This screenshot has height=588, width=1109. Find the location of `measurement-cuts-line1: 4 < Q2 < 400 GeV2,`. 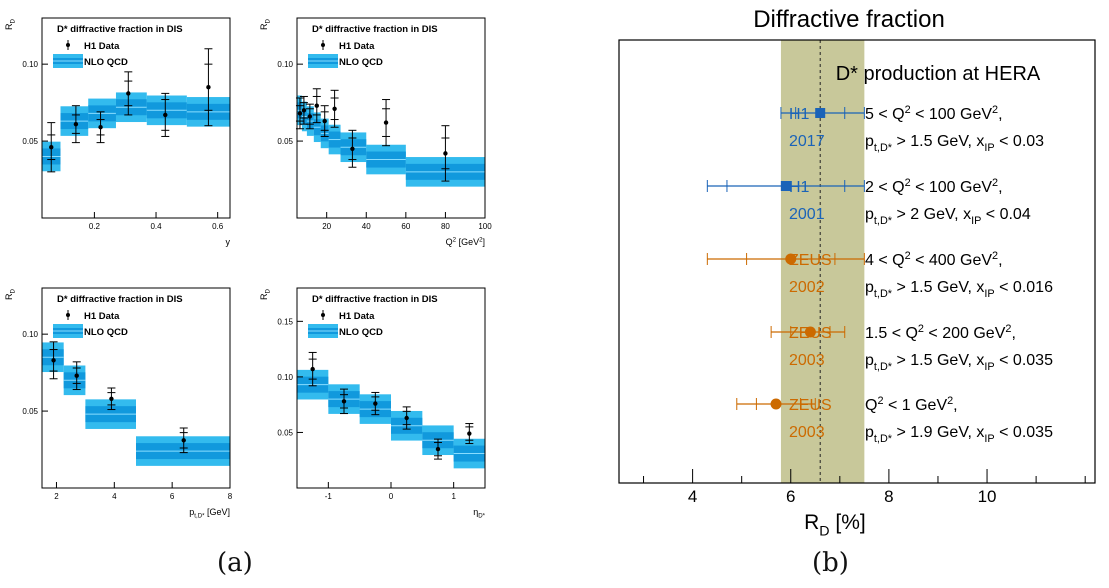

measurement-cuts-line1: 4 < Q2 < 400 GeV2, is located at coordinates (934, 259).